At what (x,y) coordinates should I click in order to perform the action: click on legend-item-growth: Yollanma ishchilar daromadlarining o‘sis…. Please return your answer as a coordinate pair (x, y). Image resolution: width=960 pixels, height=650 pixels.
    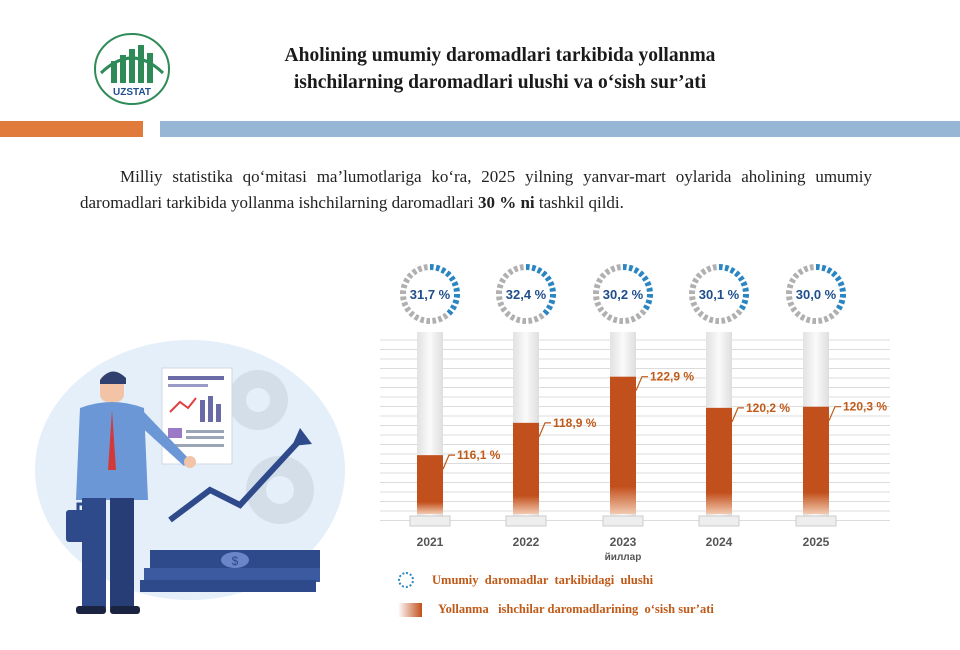
    Looking at the image, I should click on (556, 609).